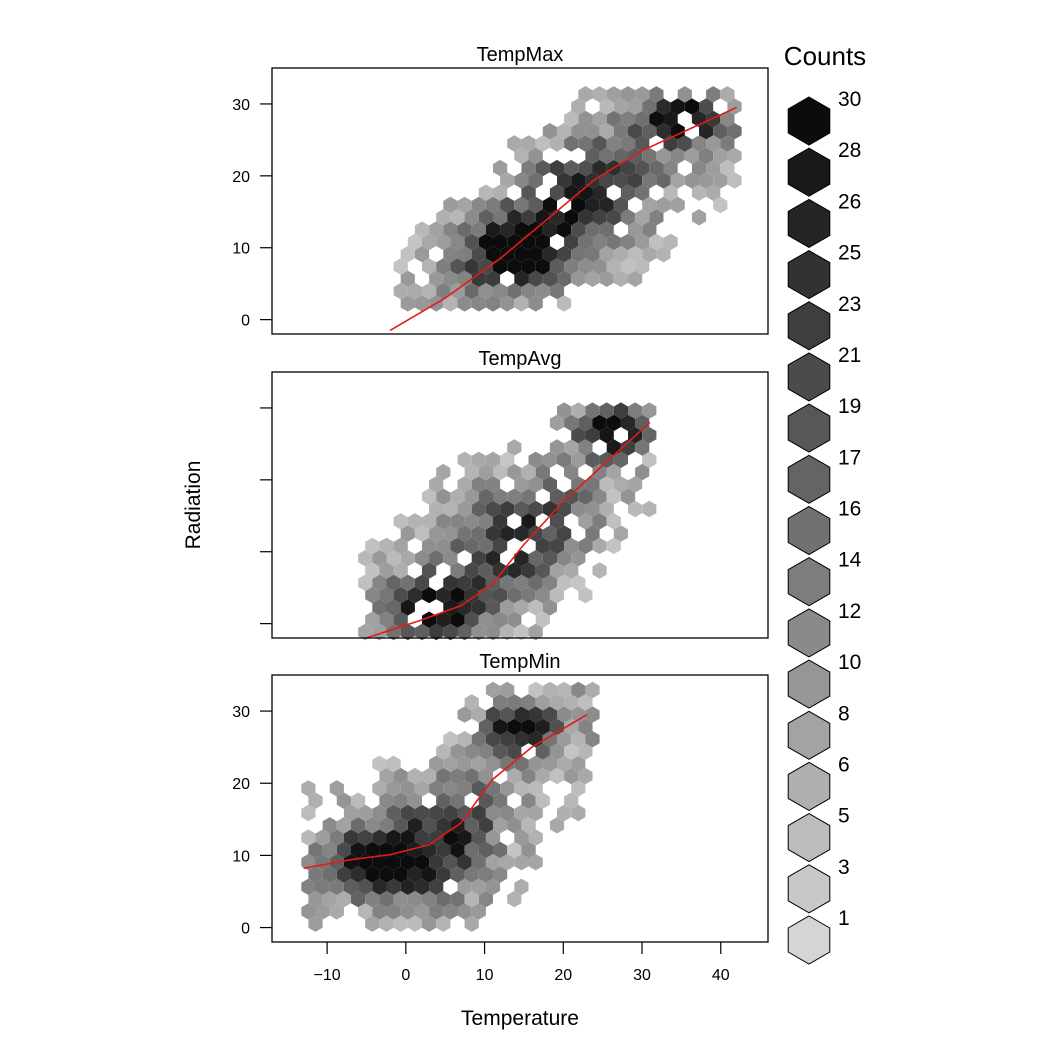  I want to click on x-tick-label: −10, so click(327, 975).